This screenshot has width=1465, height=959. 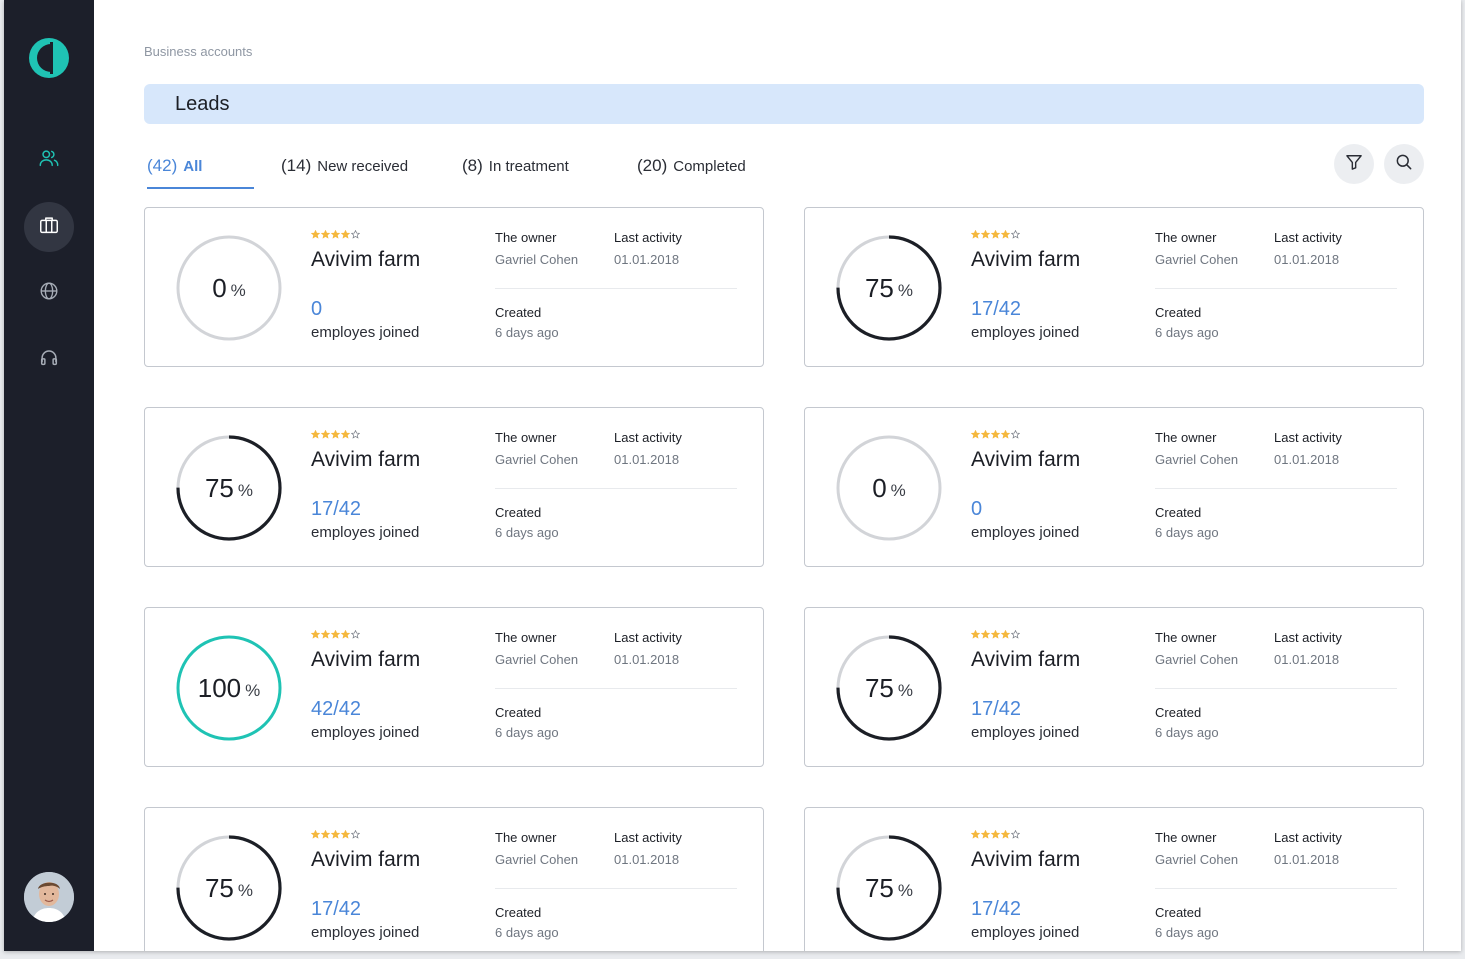 I want to click on sidebar-item-businesses, so click(x=49, y=227).